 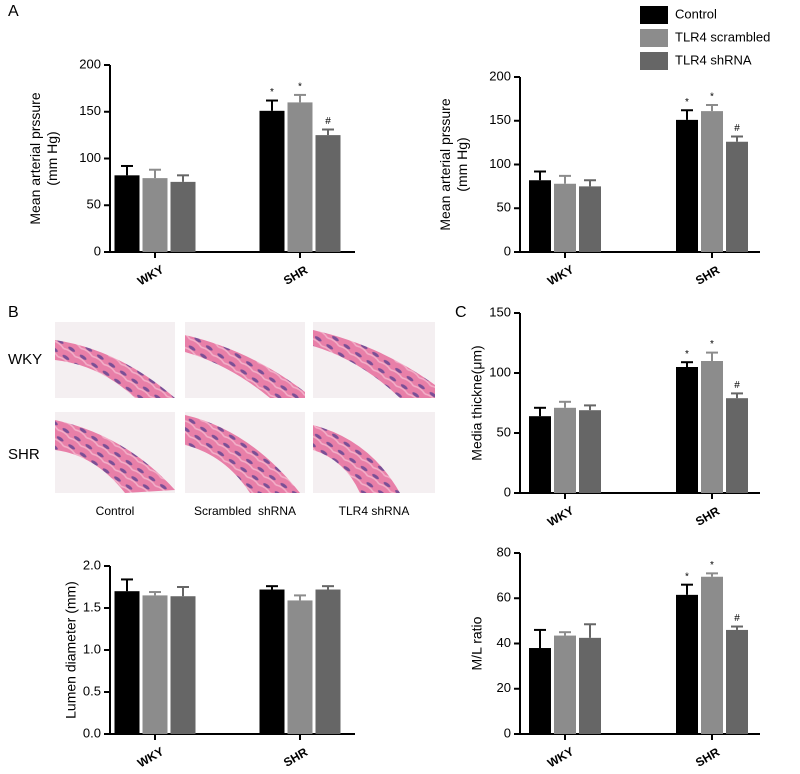 I want to click on y-axis-label: Lumen diameter (mm), so click(x=71, y=650).